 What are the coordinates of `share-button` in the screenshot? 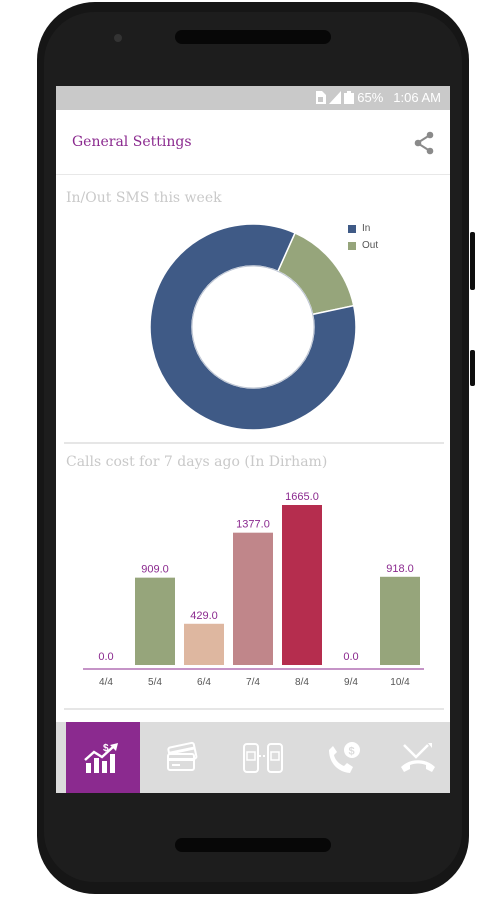 It's located at (425, 143).